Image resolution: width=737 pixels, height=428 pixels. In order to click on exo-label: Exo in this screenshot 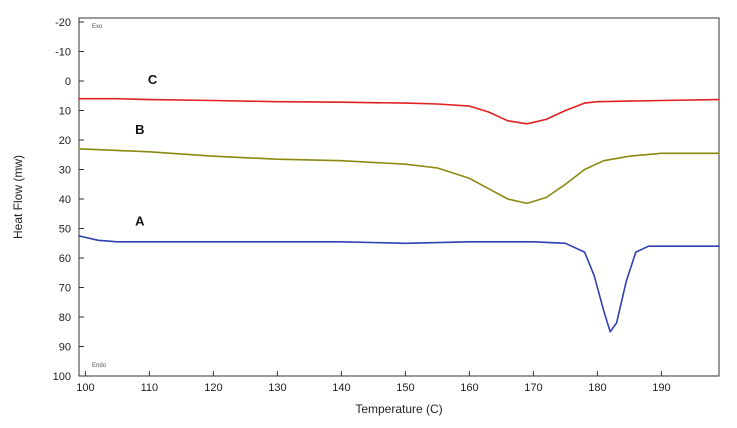, I will do `click(97, 27)`.